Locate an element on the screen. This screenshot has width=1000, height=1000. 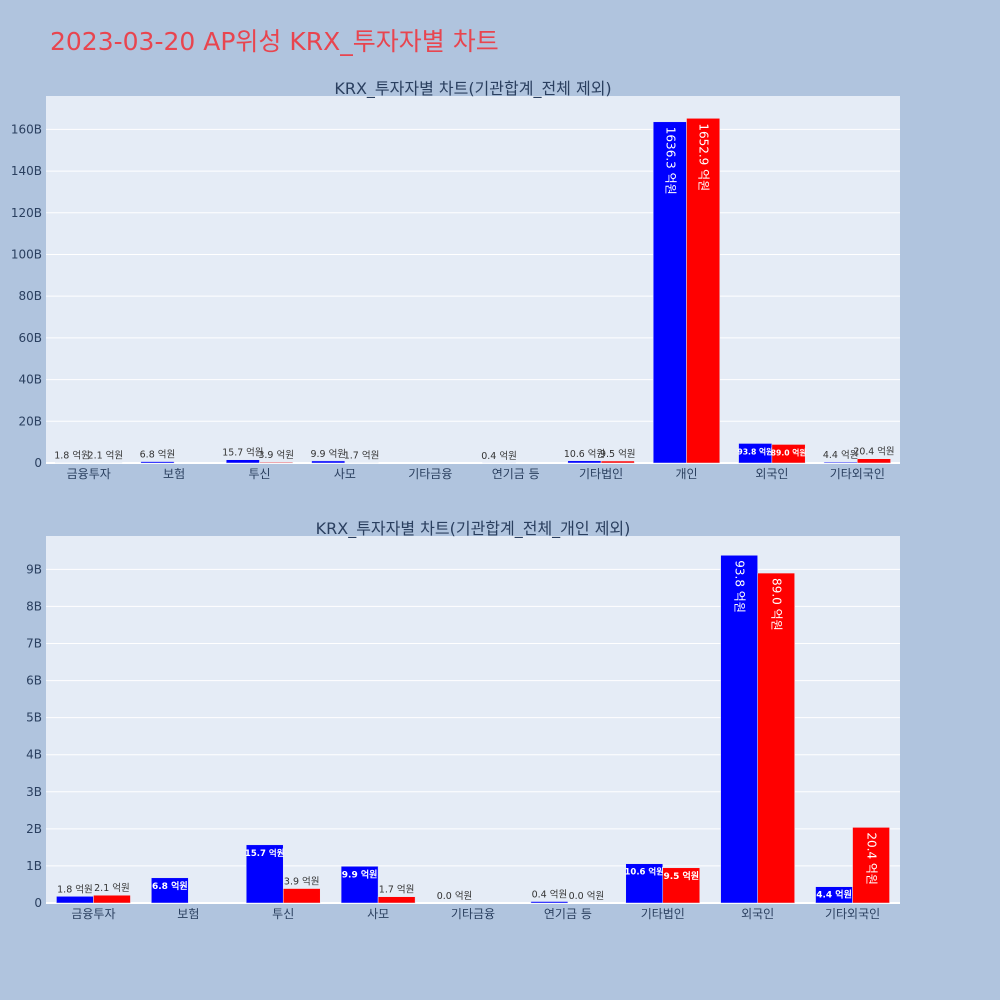
y-tick-label: 9B is located at coordinates (34, 569).